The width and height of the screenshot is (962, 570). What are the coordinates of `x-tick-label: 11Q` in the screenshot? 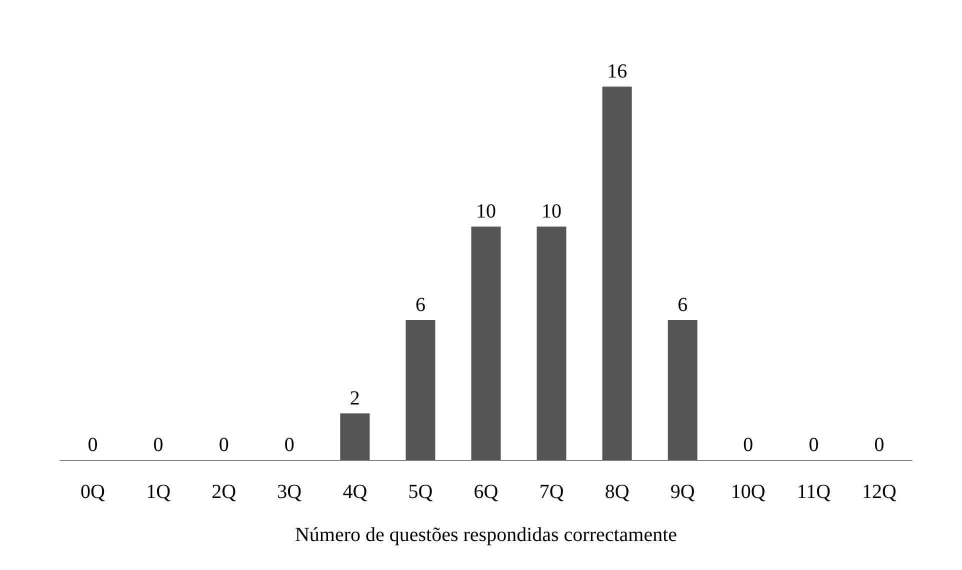 It's located at (814, 492).